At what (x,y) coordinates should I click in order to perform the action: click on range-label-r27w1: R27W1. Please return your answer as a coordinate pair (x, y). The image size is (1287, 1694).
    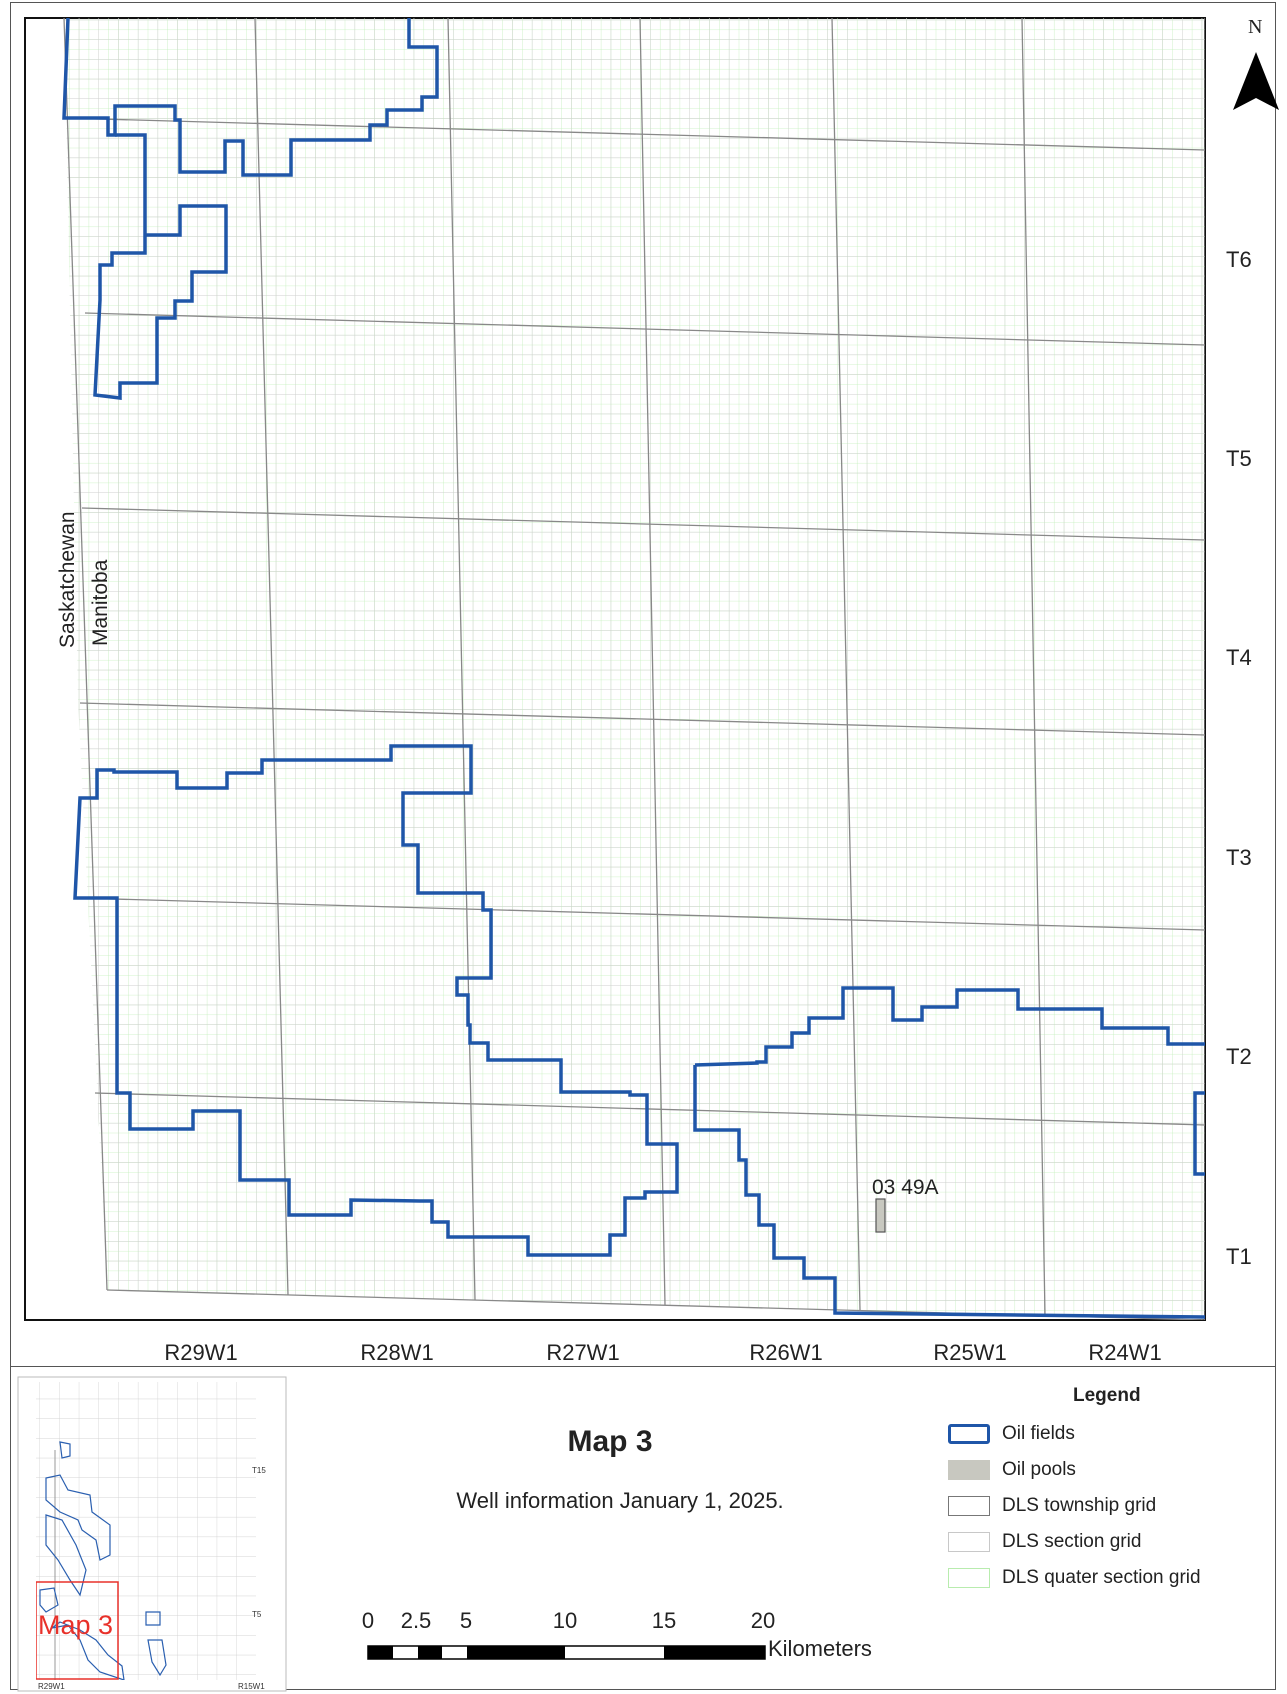
    Looking at the image, I should click on (583, 1352).